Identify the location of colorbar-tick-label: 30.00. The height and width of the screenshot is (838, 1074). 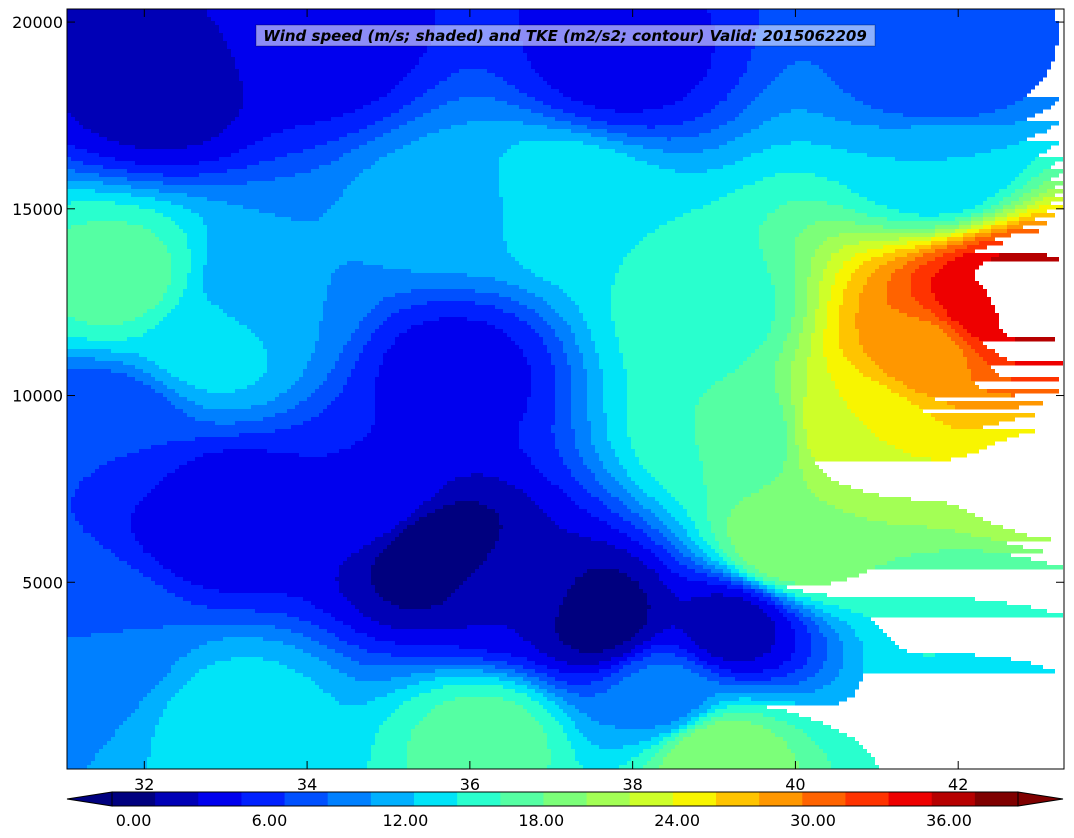
(813, 820).